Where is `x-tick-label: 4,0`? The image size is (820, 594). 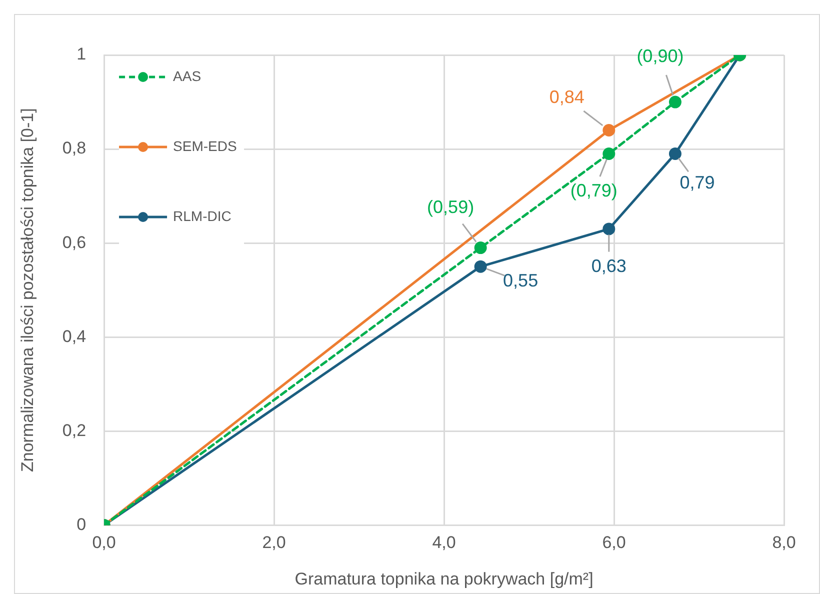 x-tick-label: 4,0 is located at coordinates (444, 542).